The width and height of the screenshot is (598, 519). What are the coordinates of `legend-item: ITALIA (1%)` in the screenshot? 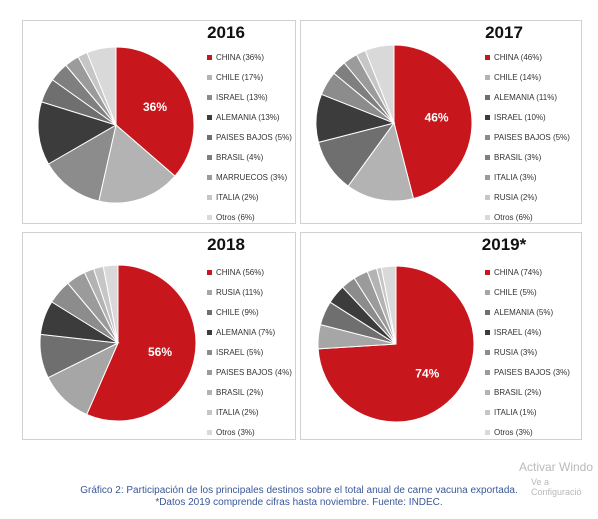 It's located at (527, 419).